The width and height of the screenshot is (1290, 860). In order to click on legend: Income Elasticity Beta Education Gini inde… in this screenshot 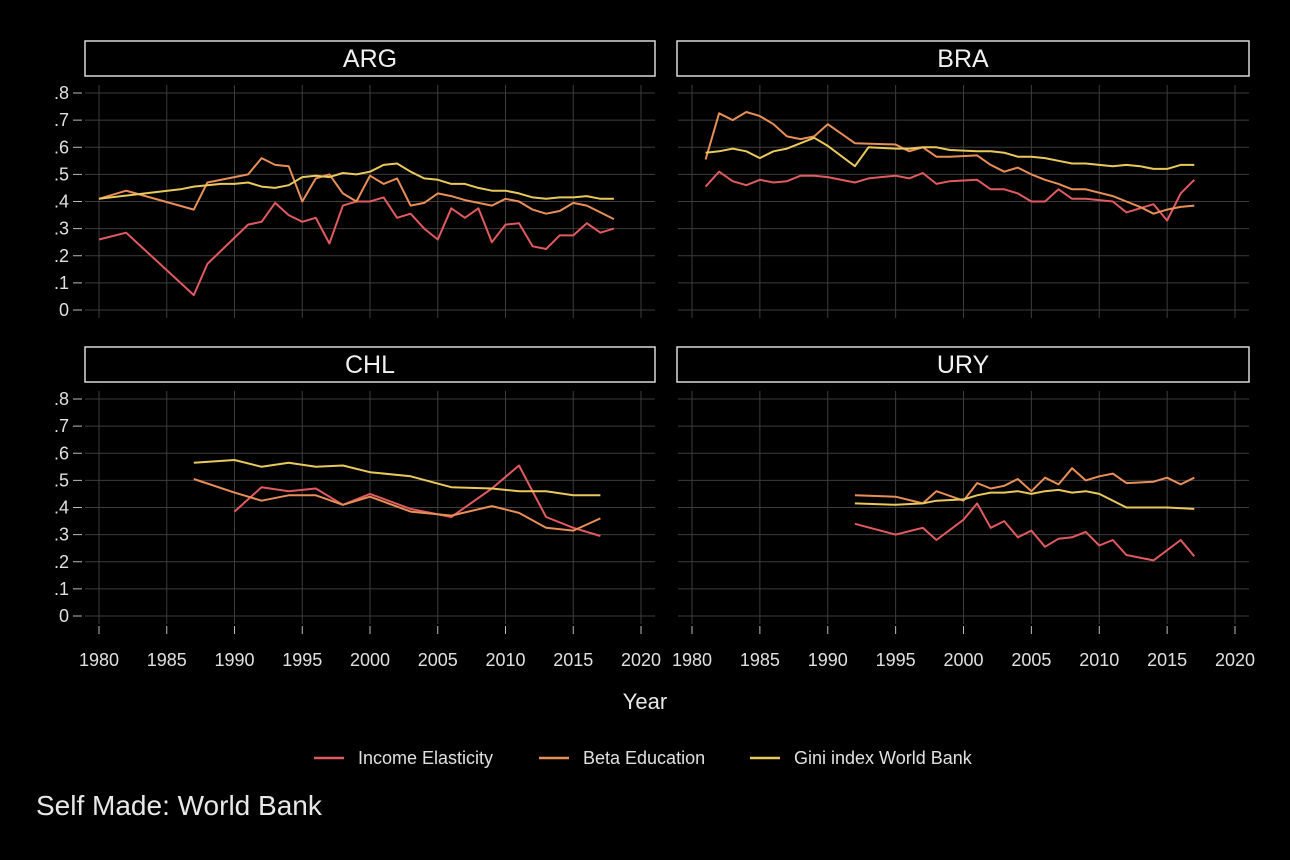, I will do `click(643, 758)`.